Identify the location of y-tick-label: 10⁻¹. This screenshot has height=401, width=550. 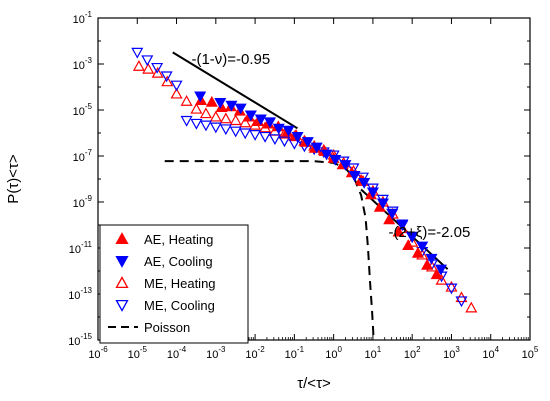
(83, 18).